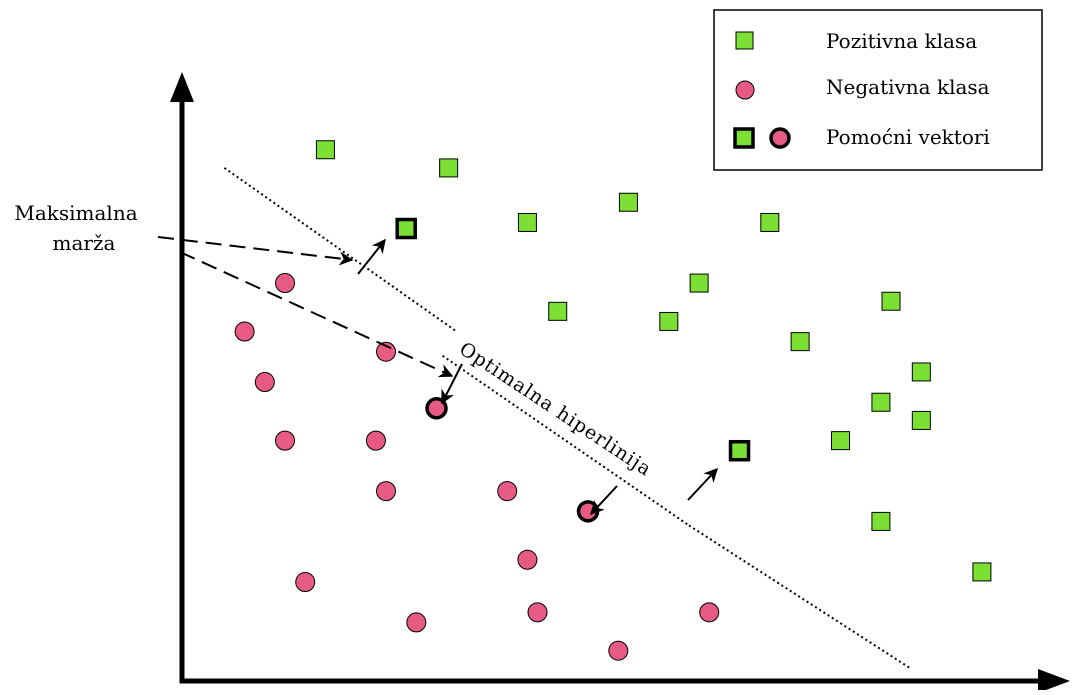 This screenshot has height=695, width=1078. What do you see at coordinates (1054, 681) in the screenshot?
I see `x-axis-arrowhead` at bounding box center [1054, 681].